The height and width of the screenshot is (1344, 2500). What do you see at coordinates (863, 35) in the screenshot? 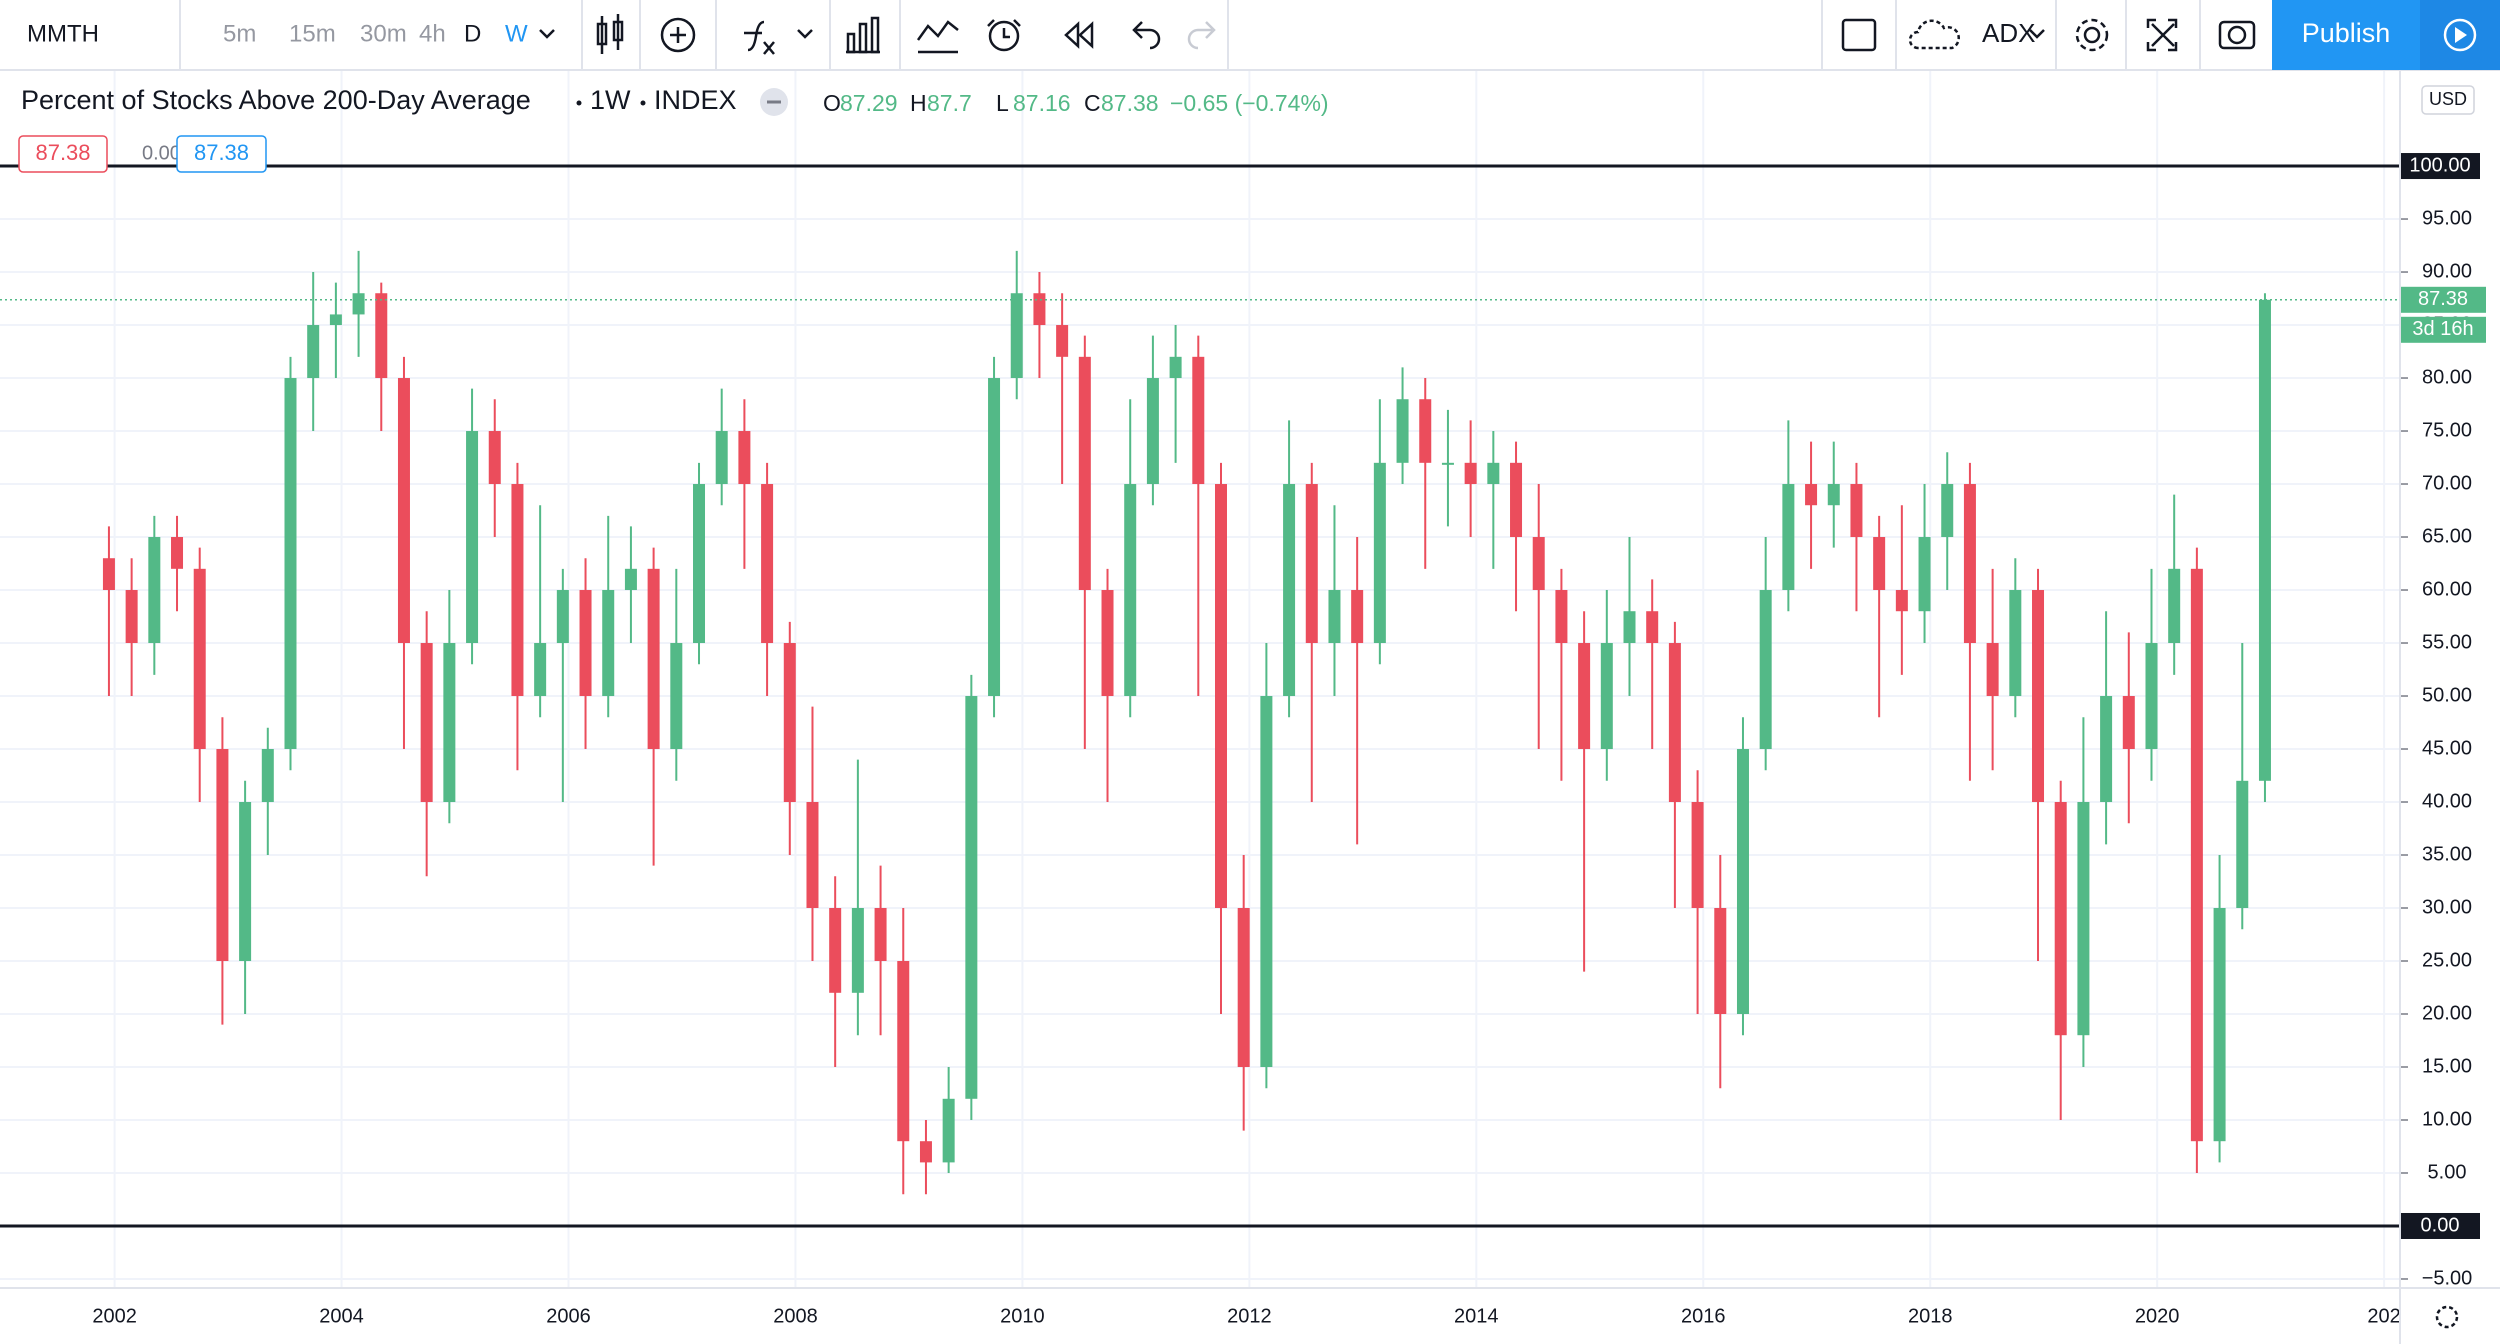
I see `compare-icon` at bounding box center [863, 35].